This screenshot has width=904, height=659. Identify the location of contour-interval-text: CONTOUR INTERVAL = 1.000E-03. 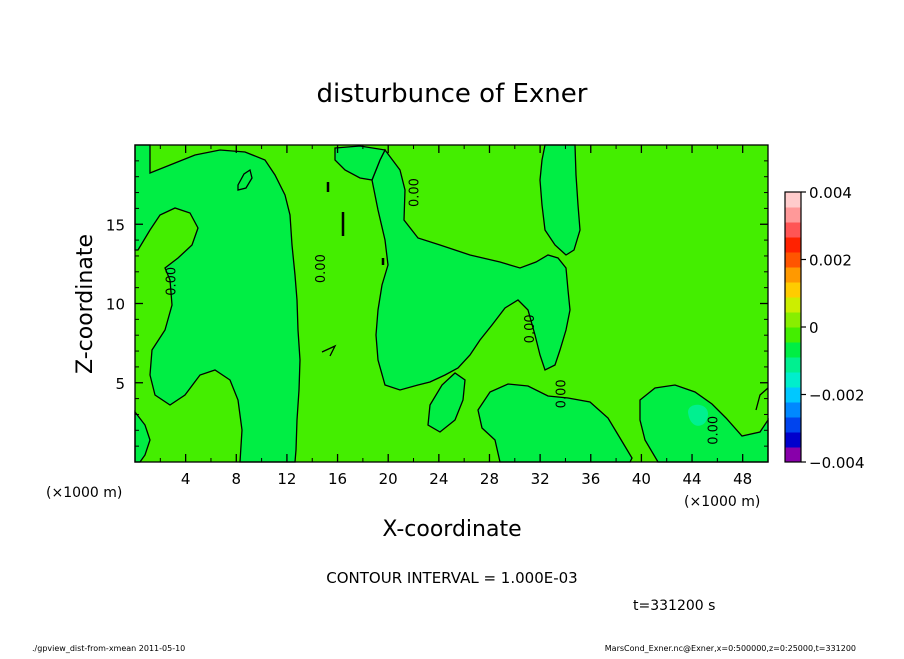
(451, 578).